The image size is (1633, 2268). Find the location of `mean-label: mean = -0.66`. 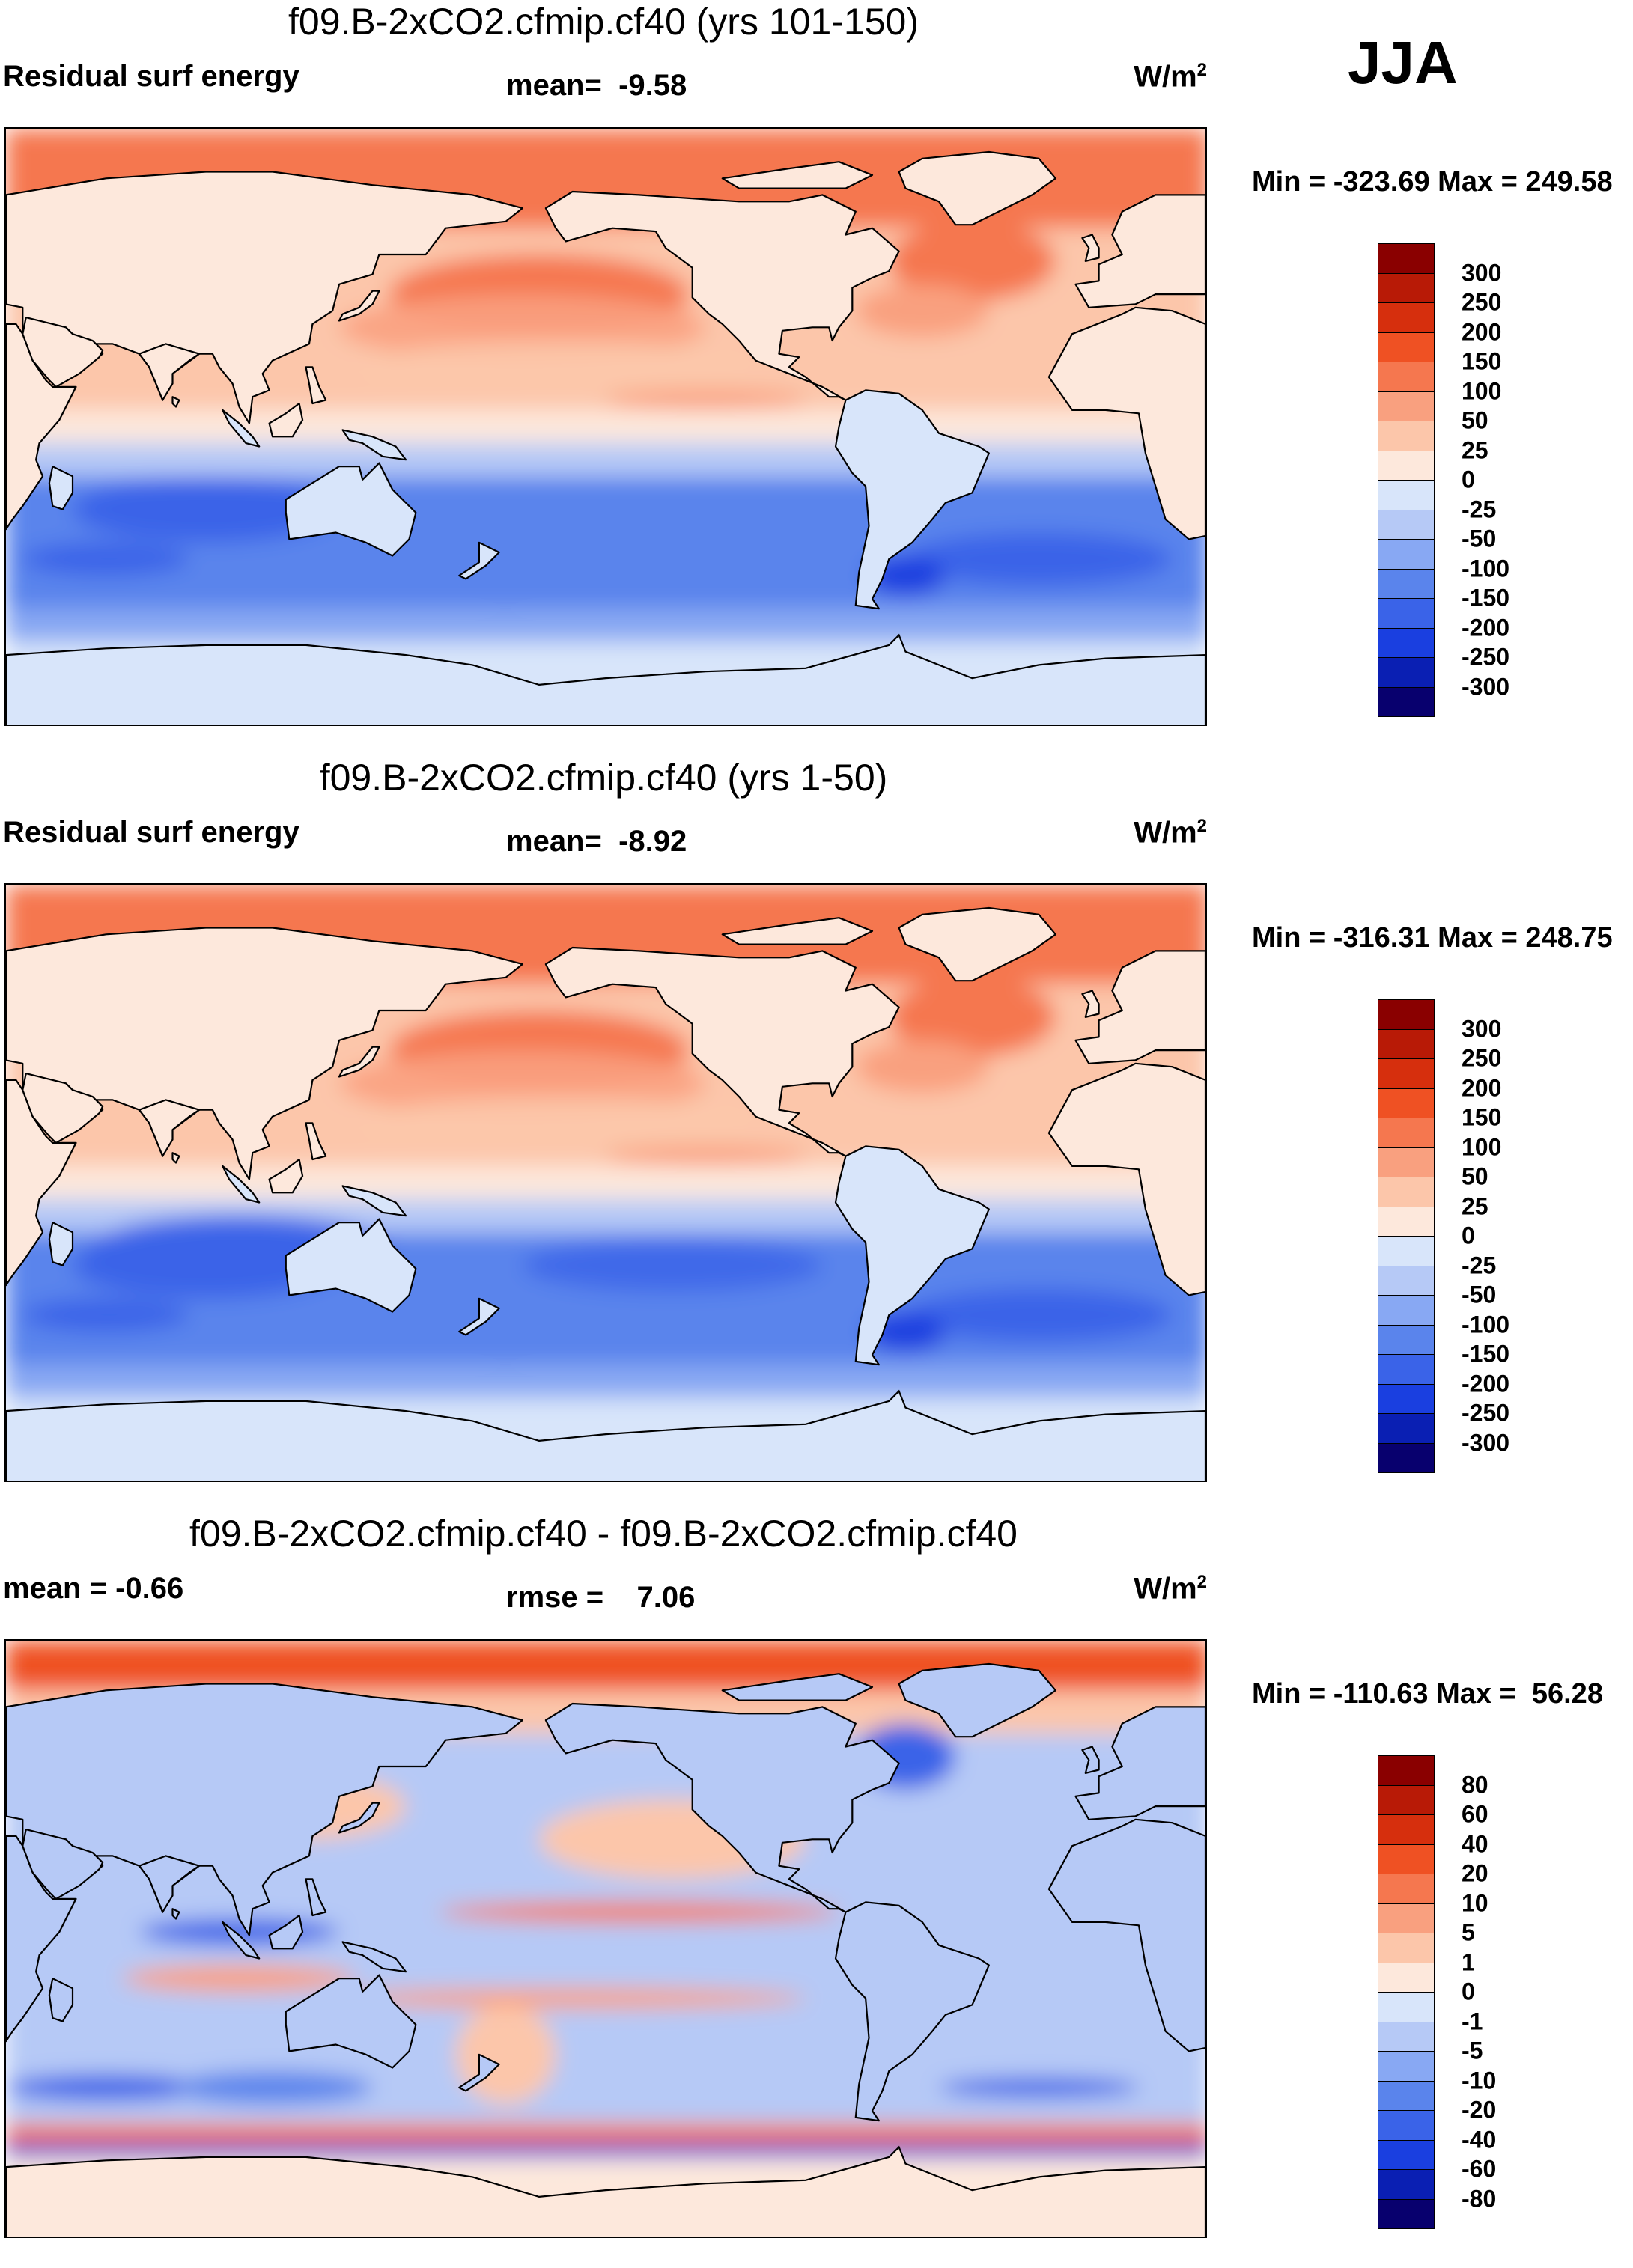

mean-label: mean = -0.66 is located at coordinates (93, 1589).